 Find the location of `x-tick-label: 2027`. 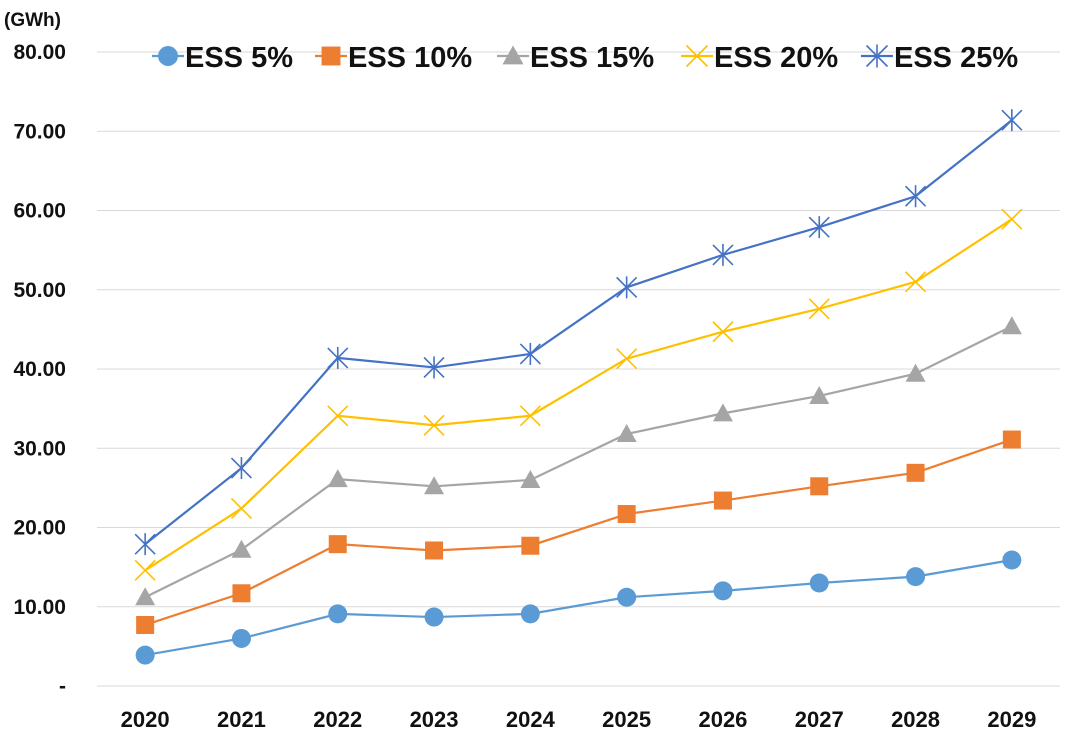

x-tick-label: 2027 is located at coordinates (819, 719).